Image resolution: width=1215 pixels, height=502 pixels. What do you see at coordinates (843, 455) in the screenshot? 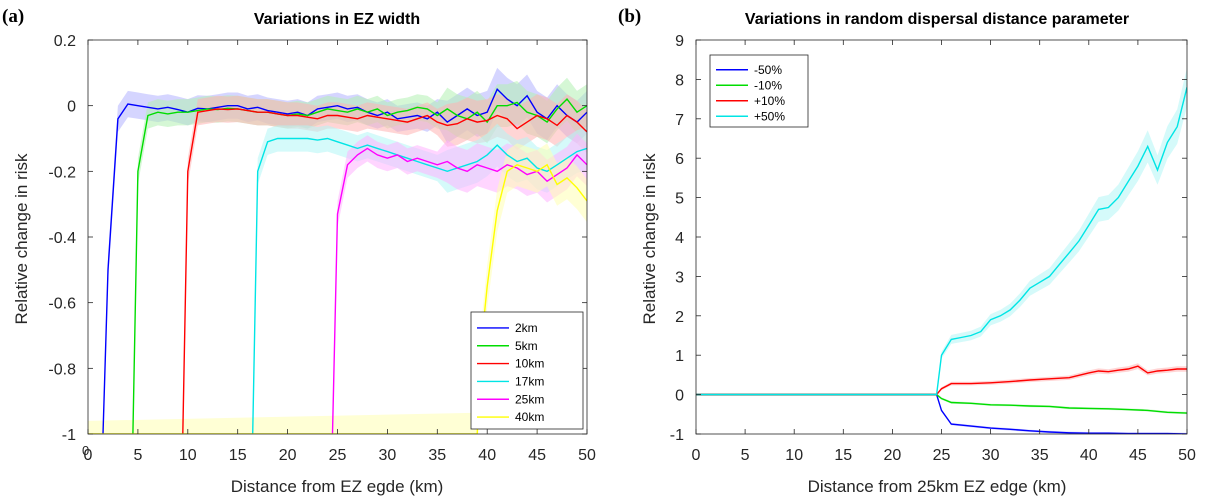
I see `panel-b-xtick-label: 15` at bounding box center [843, 455].